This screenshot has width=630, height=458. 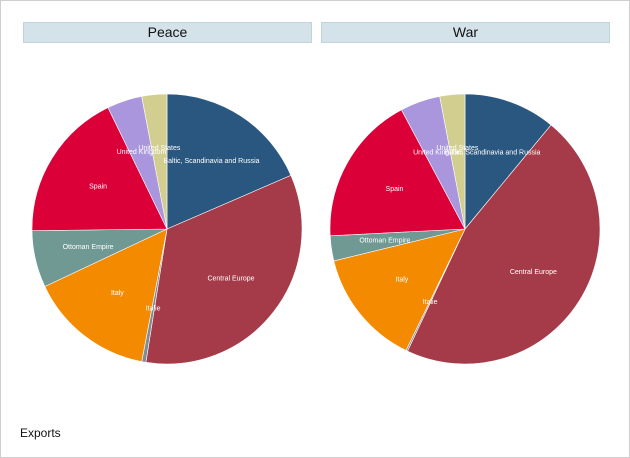 What do you see at coordinates (224, 269) in the screenshot?
I see `pie-slice-central-europe` at bounding box center [224, 269].